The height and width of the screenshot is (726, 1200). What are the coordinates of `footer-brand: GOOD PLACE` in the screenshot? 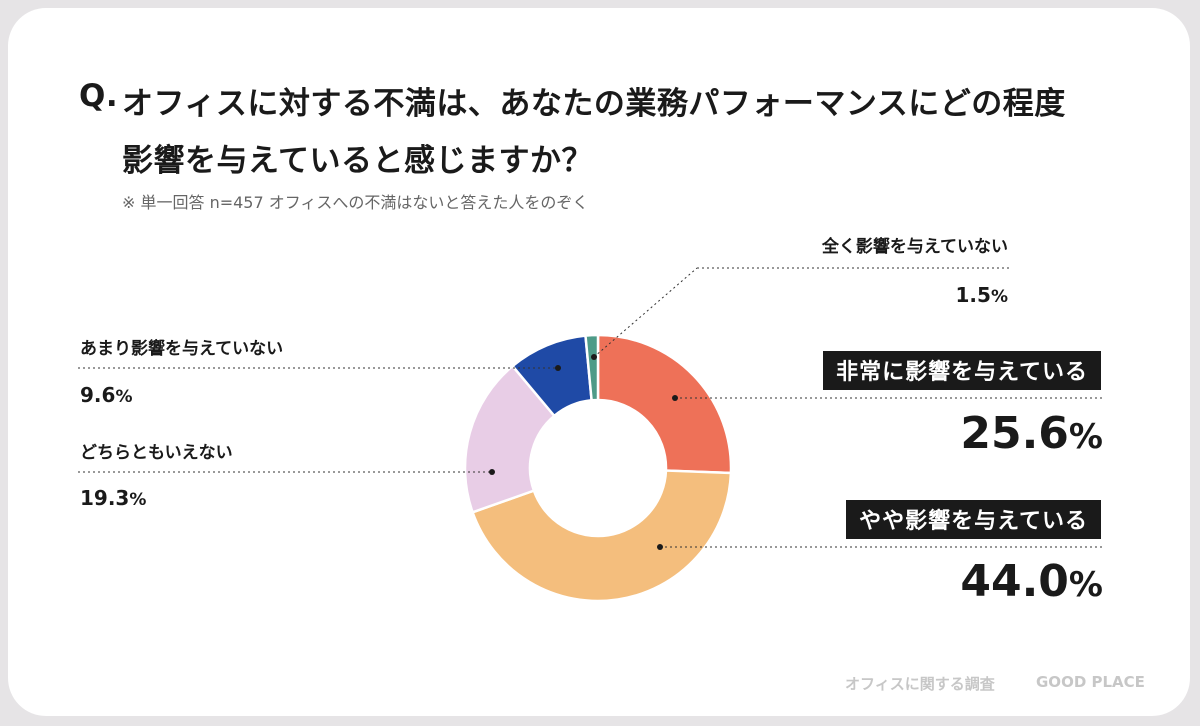 It's located at (1090, 682).